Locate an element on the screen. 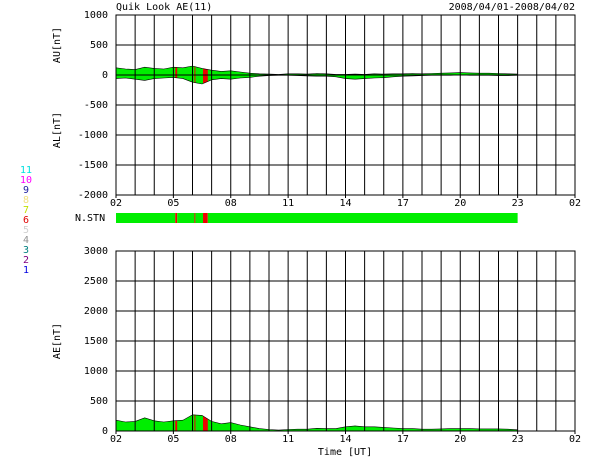  x-axis-label: Time [UT] is located at coordinates (345, 452).